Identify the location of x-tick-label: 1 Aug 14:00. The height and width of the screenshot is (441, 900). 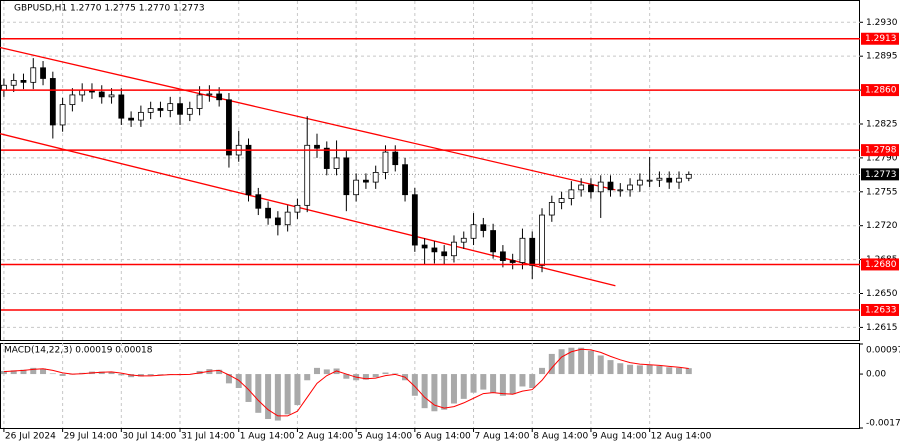
(267, 436).